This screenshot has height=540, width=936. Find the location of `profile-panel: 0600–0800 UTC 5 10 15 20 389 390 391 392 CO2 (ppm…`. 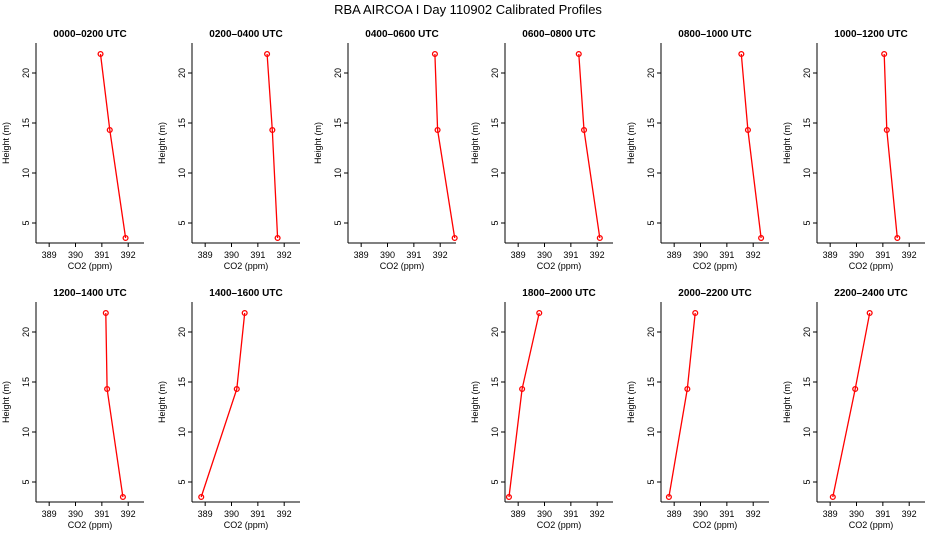

profile-panel: 0600–0800 UTC 5 10 15 20 389 390 391 392 CO2 (ppm… is located at coordinates (541, 150).